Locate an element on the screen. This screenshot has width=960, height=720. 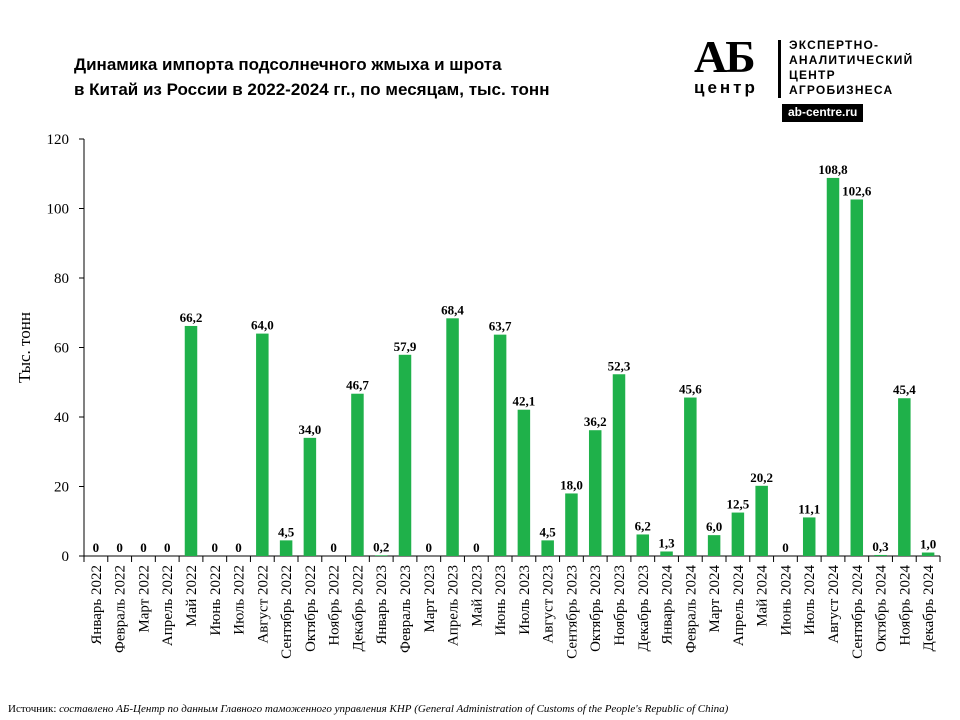
data-label: 6,2 is located at coordinates (643, 525).